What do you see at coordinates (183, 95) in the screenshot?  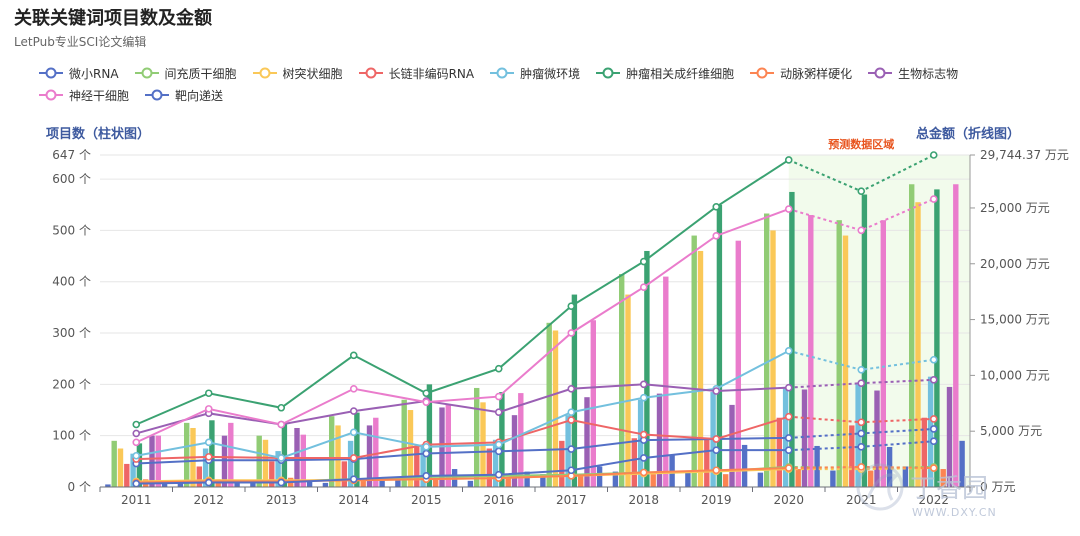 I see `legend-item: 靶向递送` at bounding box center [183, 95].